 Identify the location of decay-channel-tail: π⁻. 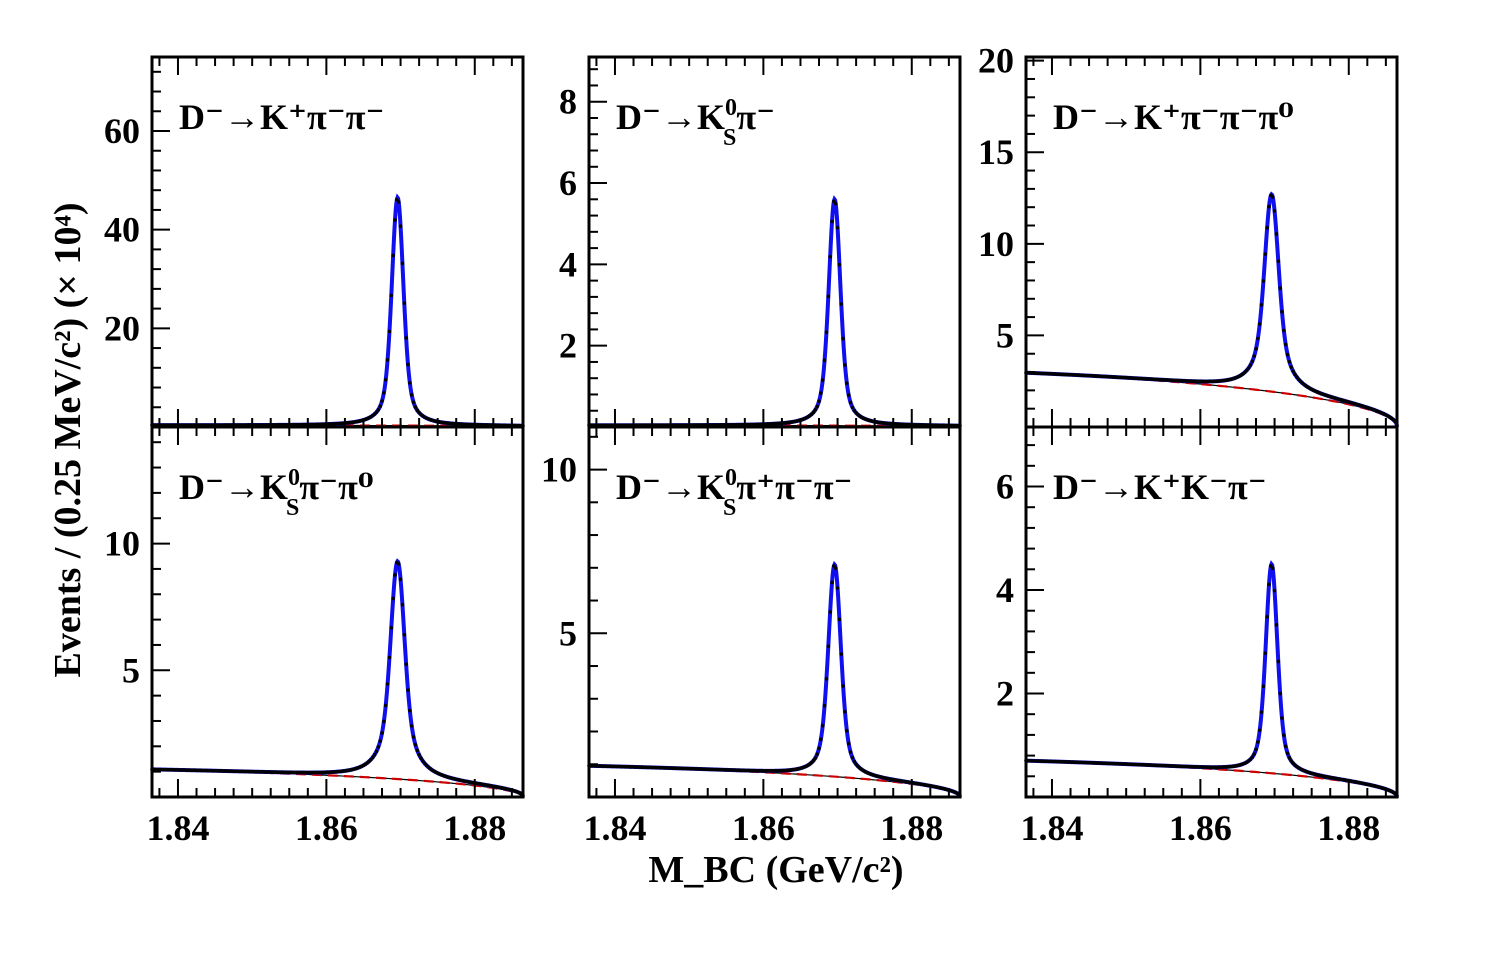
(755, 117).